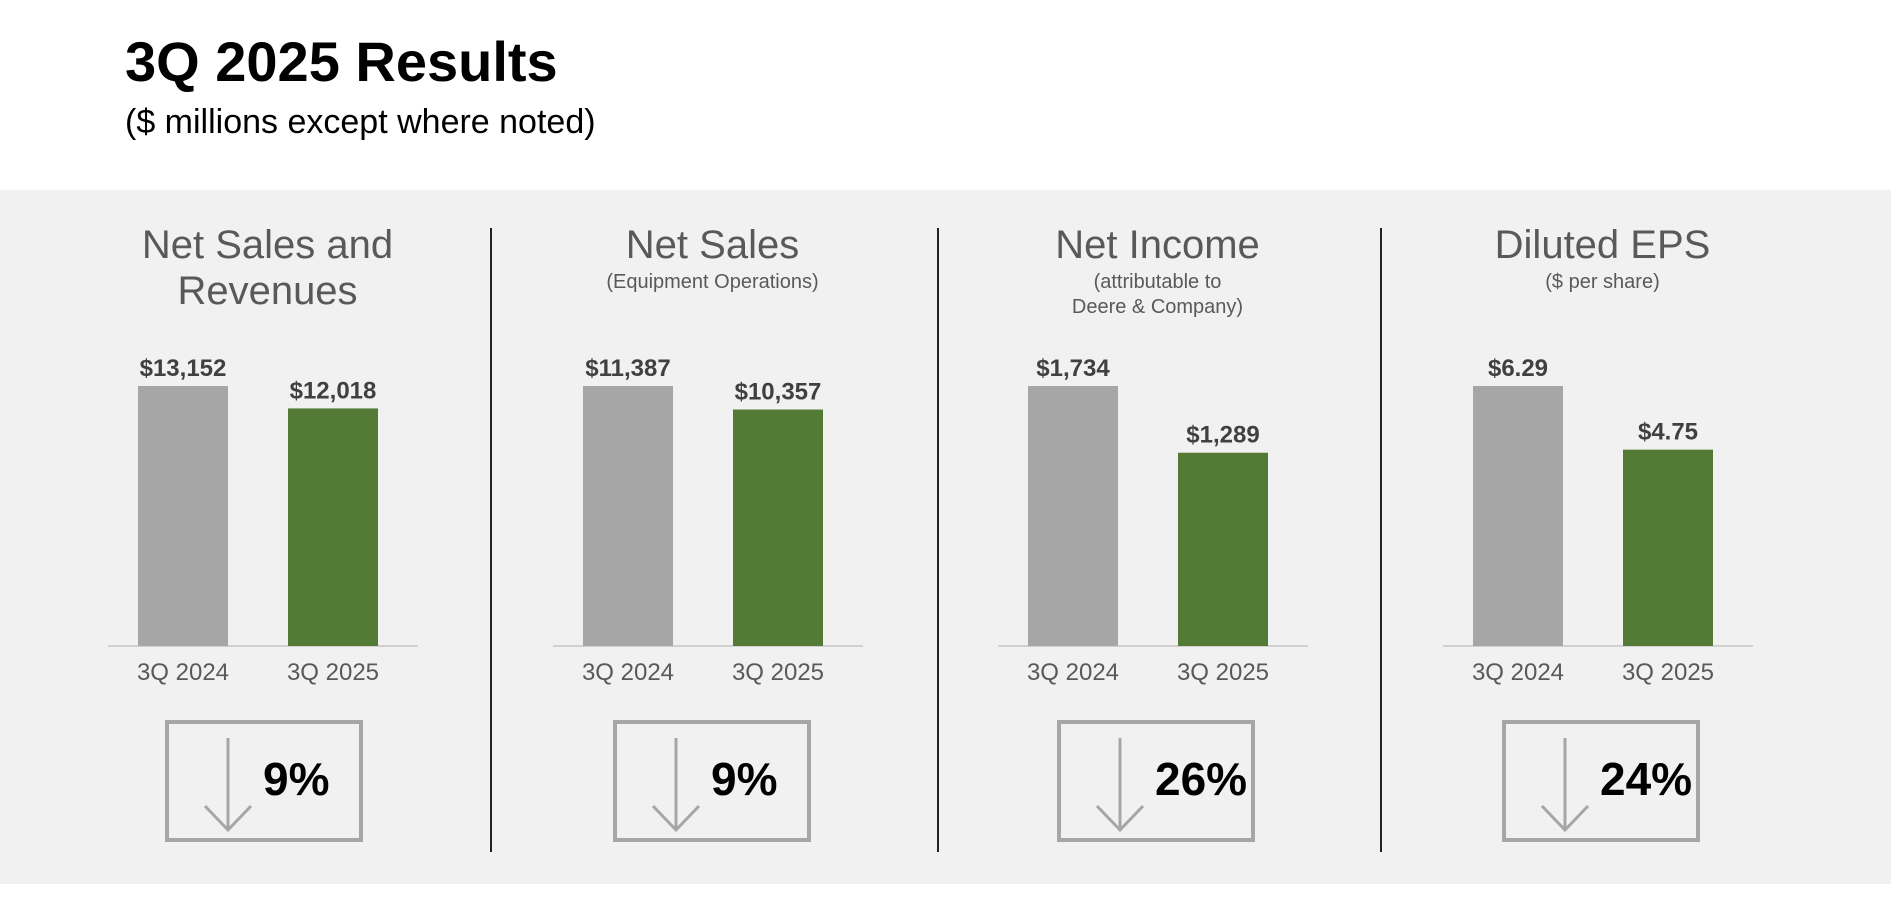  Describe the element at coordinates (1602, 245) in the screenshot. I see `chart-title: Diluted EPS` at that location.